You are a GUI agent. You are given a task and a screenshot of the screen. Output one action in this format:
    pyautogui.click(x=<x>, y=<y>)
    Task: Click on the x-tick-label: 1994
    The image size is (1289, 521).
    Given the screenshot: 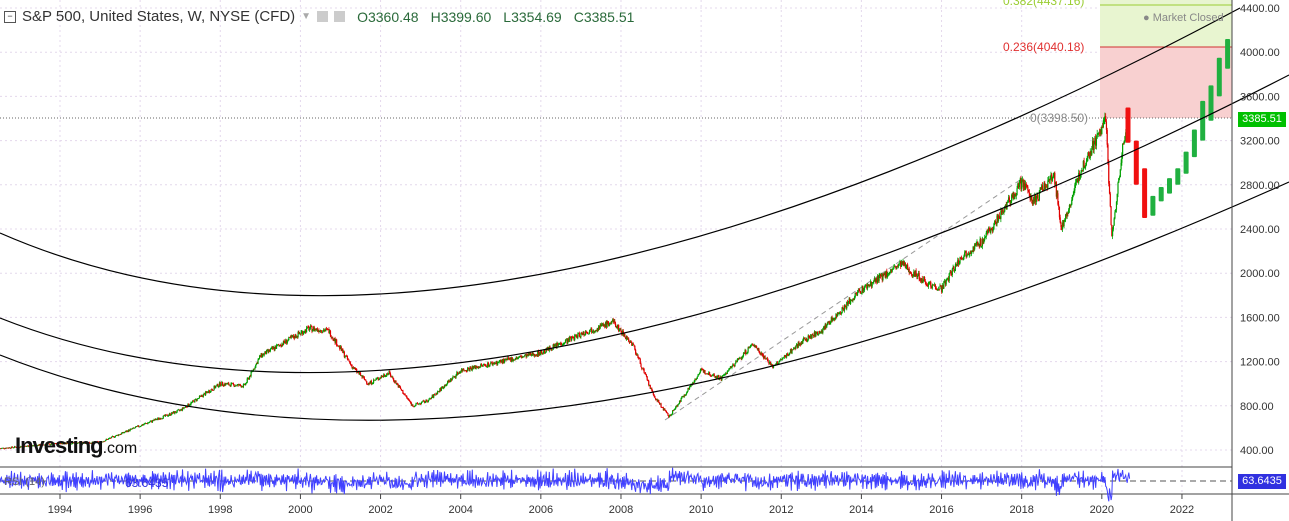 What is the action you would take?
    pyautogui.click(x=60, y=510)
    